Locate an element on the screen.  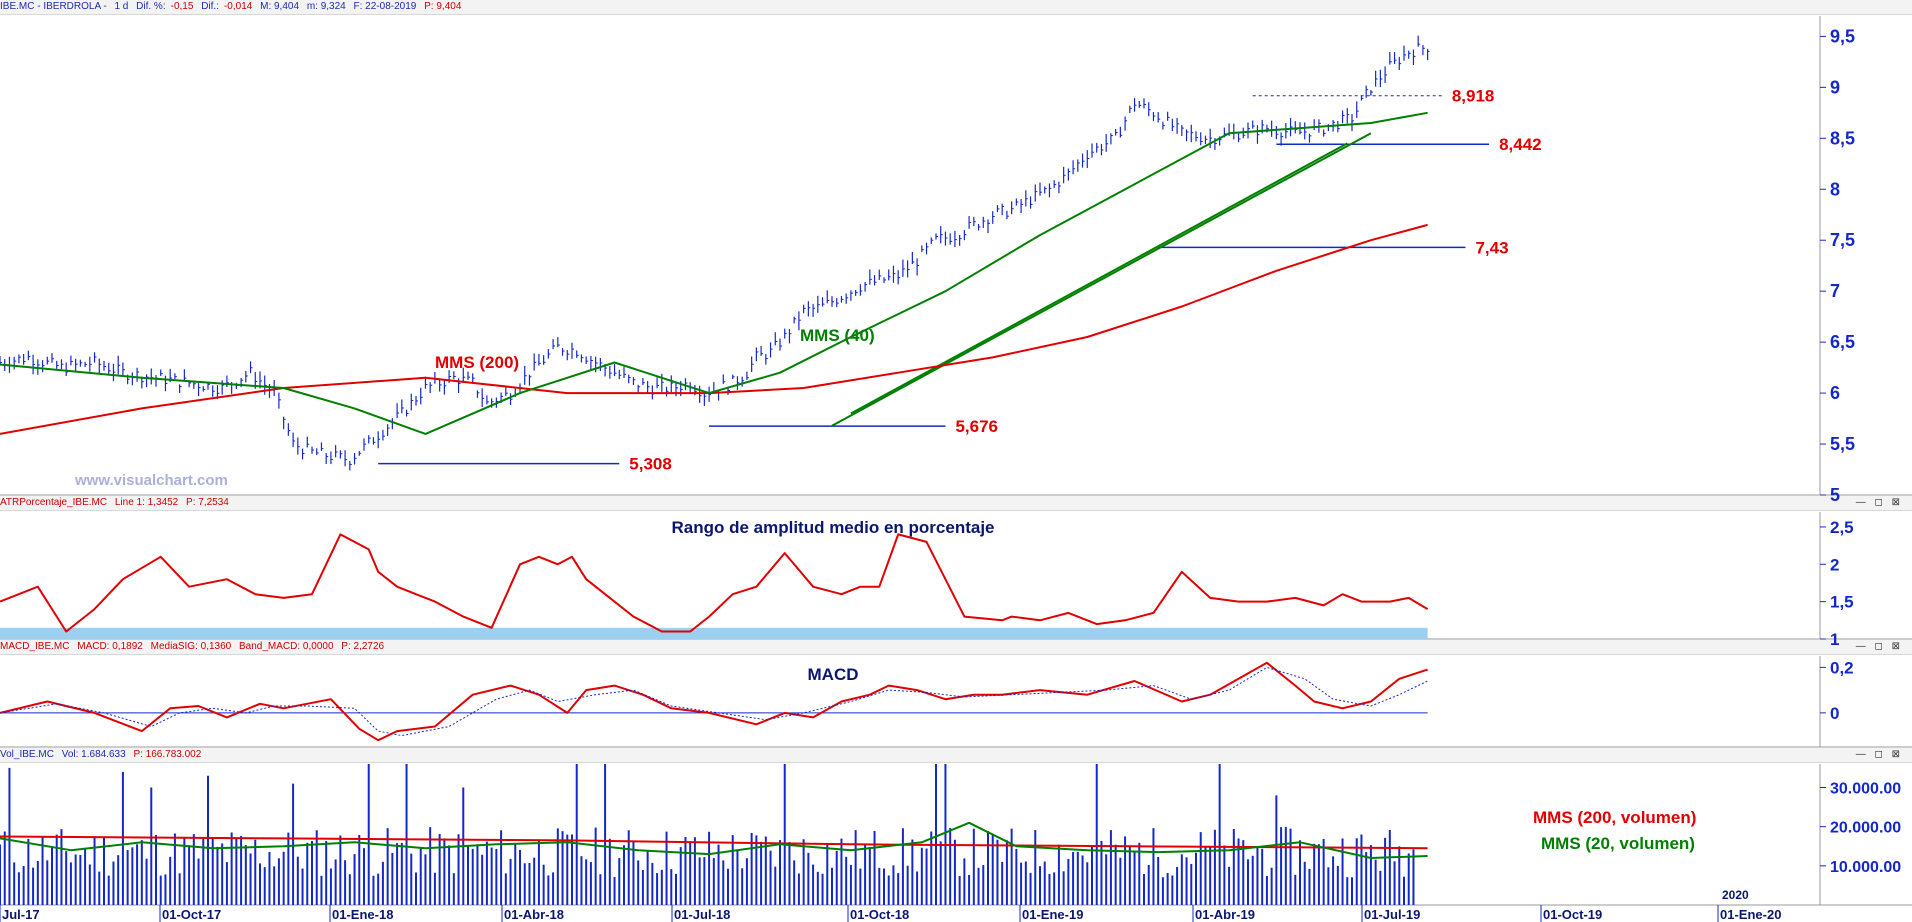
volume-window-controls: — ◻ ⊠ is located at coordinates (1879, 754).